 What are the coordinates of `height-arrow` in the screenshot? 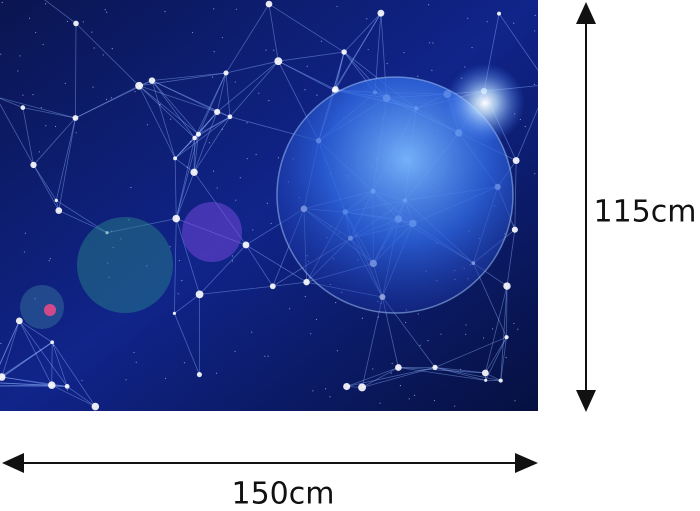 It's located at (586, 207).